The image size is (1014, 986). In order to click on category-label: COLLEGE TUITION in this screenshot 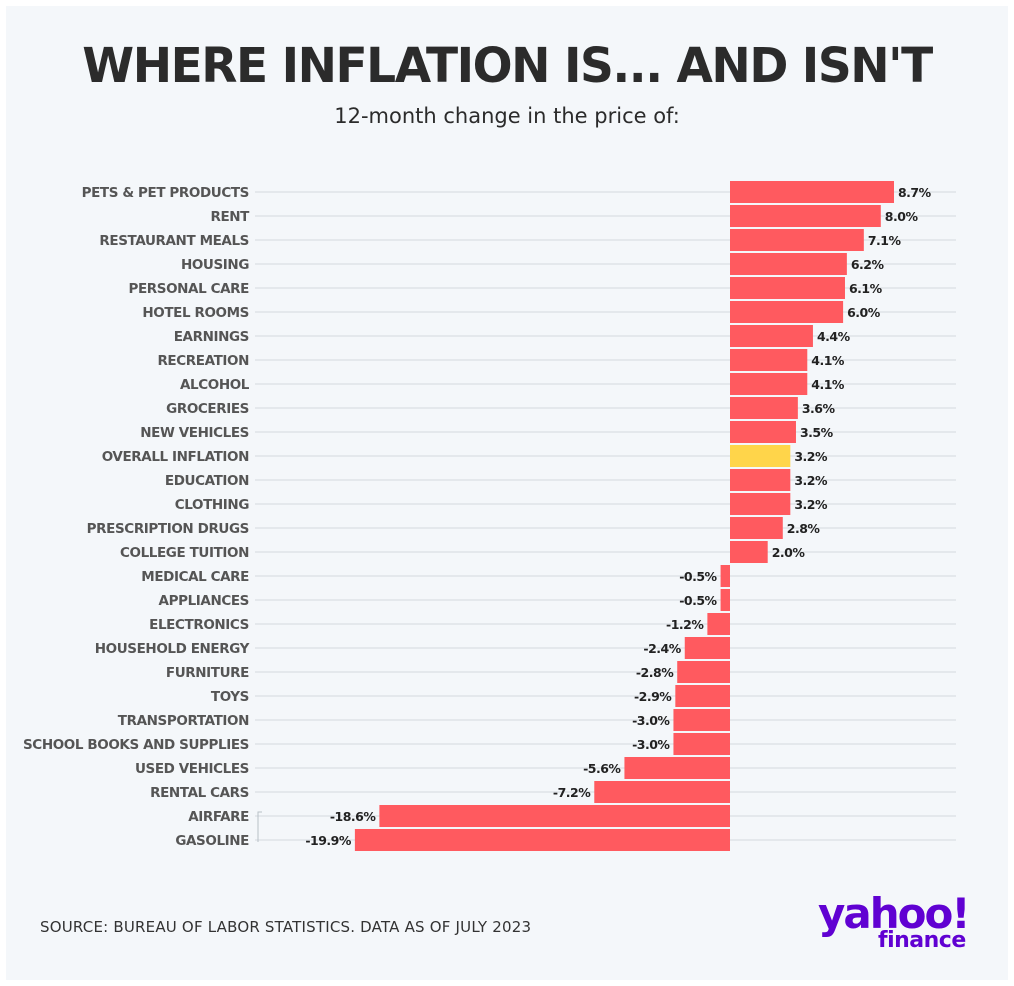, I will do `click(184, 553)`.